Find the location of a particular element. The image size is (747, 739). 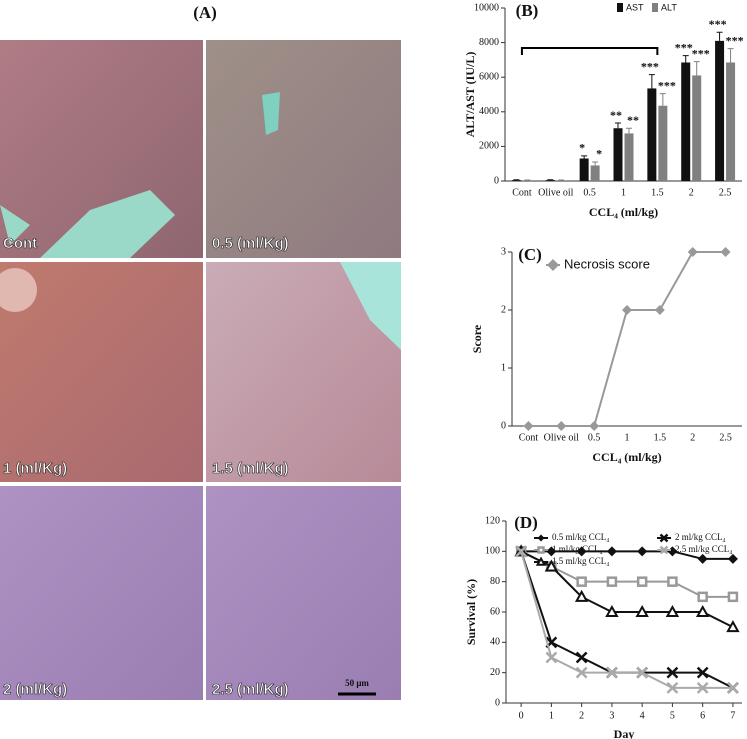

x-tick-label: 1.5 is located at coordinates (660, 437).